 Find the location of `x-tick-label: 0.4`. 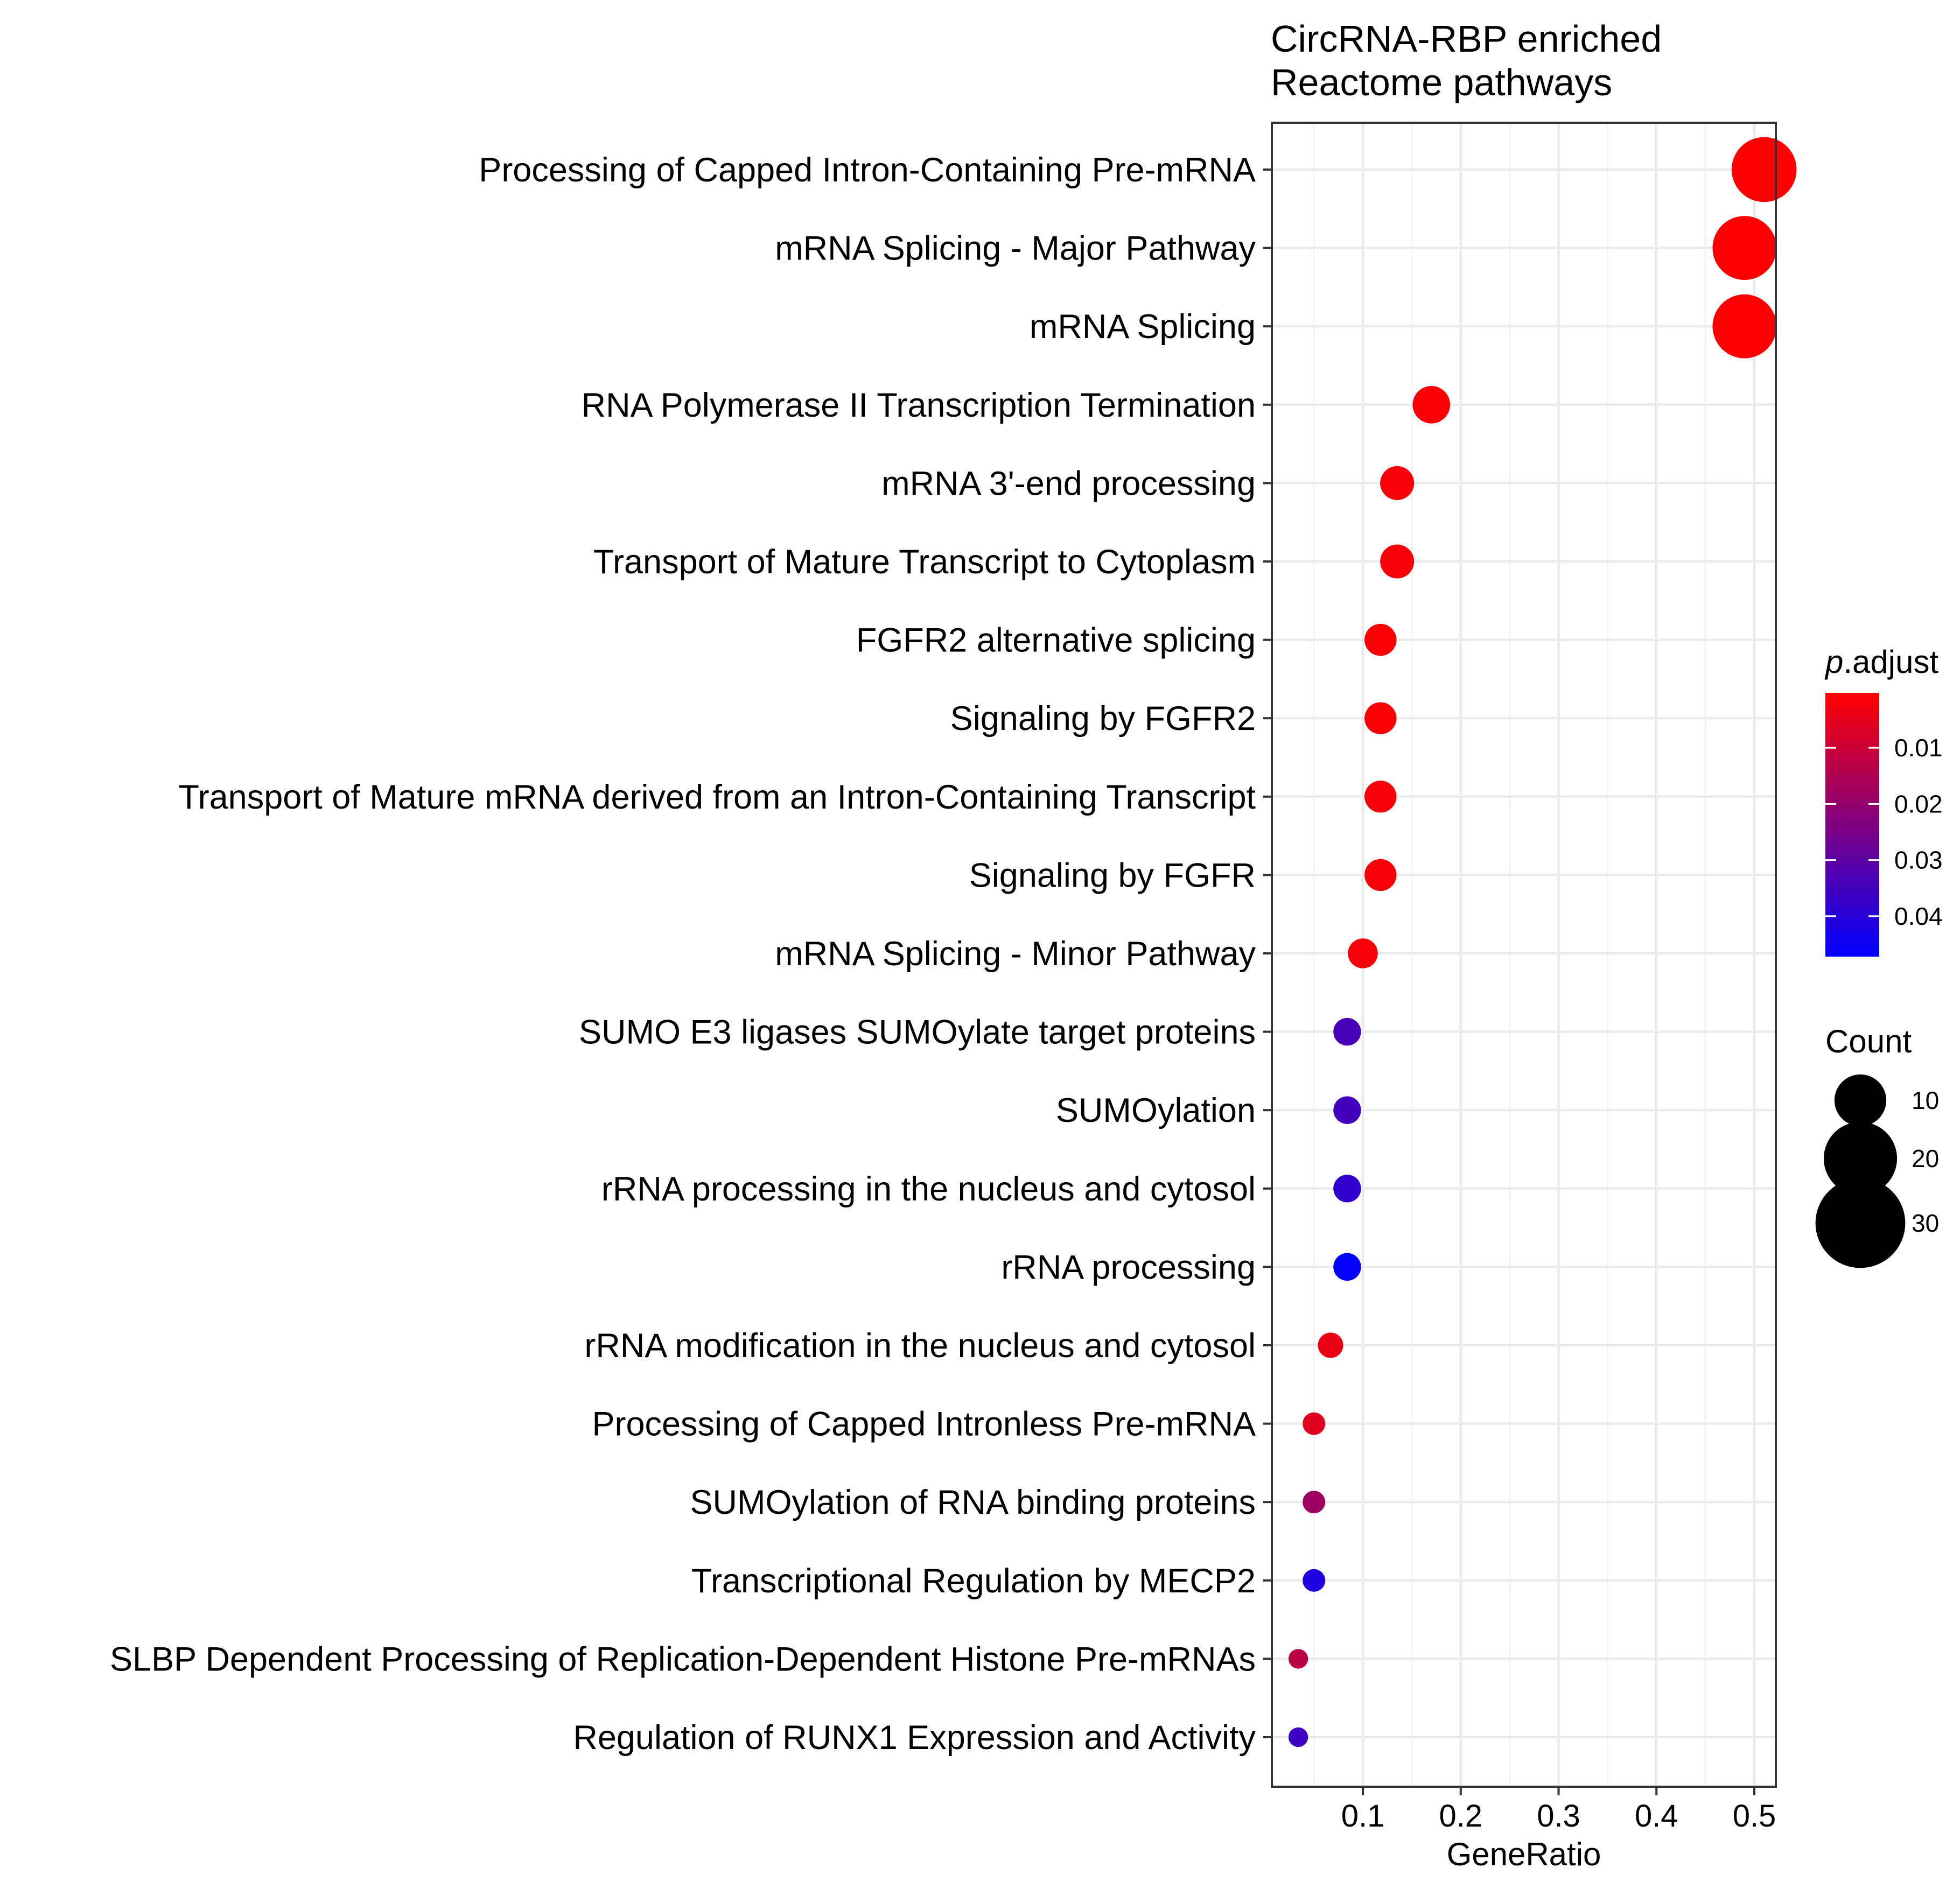

x-tick-label: 0.4 is located at coordinates (1656, 1816).